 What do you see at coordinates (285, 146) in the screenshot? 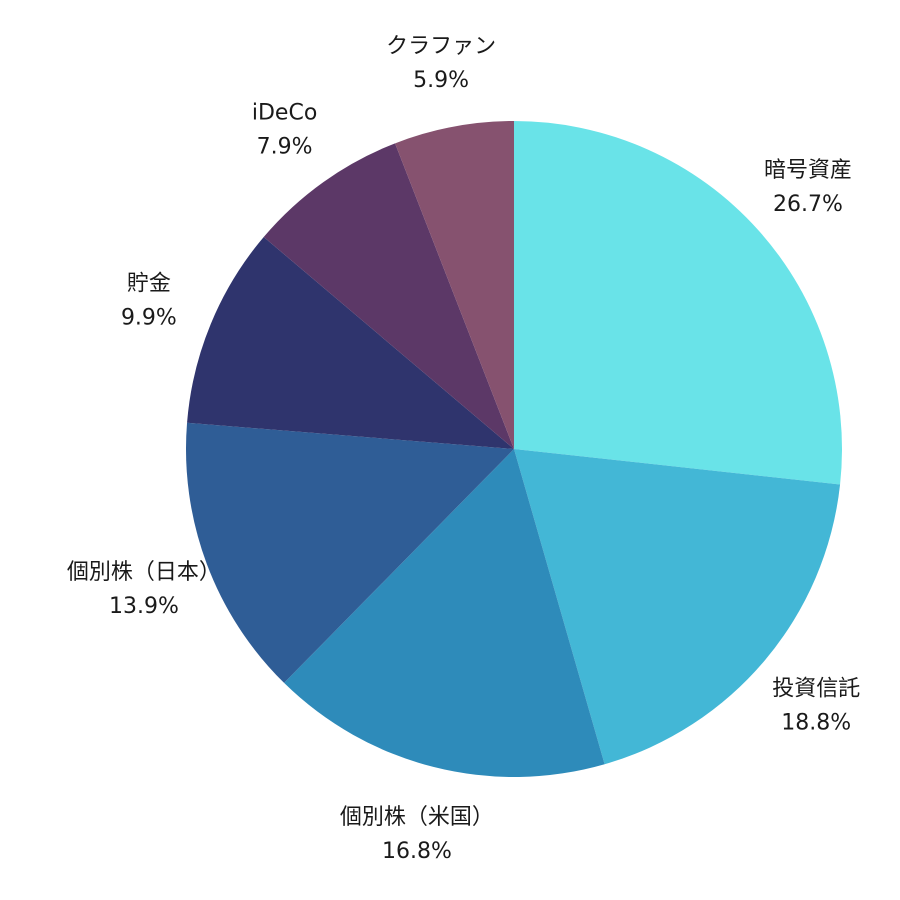
I see `slice-percent-label: 7.9%` at bounding box center [285, 146].